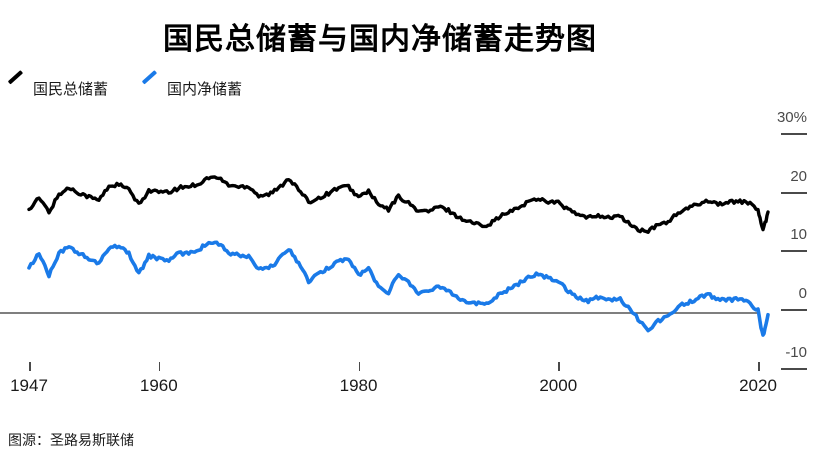 The image size is (831, 457). I want to click on source-note: 图源：圣路易斯联储, so click(71, 441).